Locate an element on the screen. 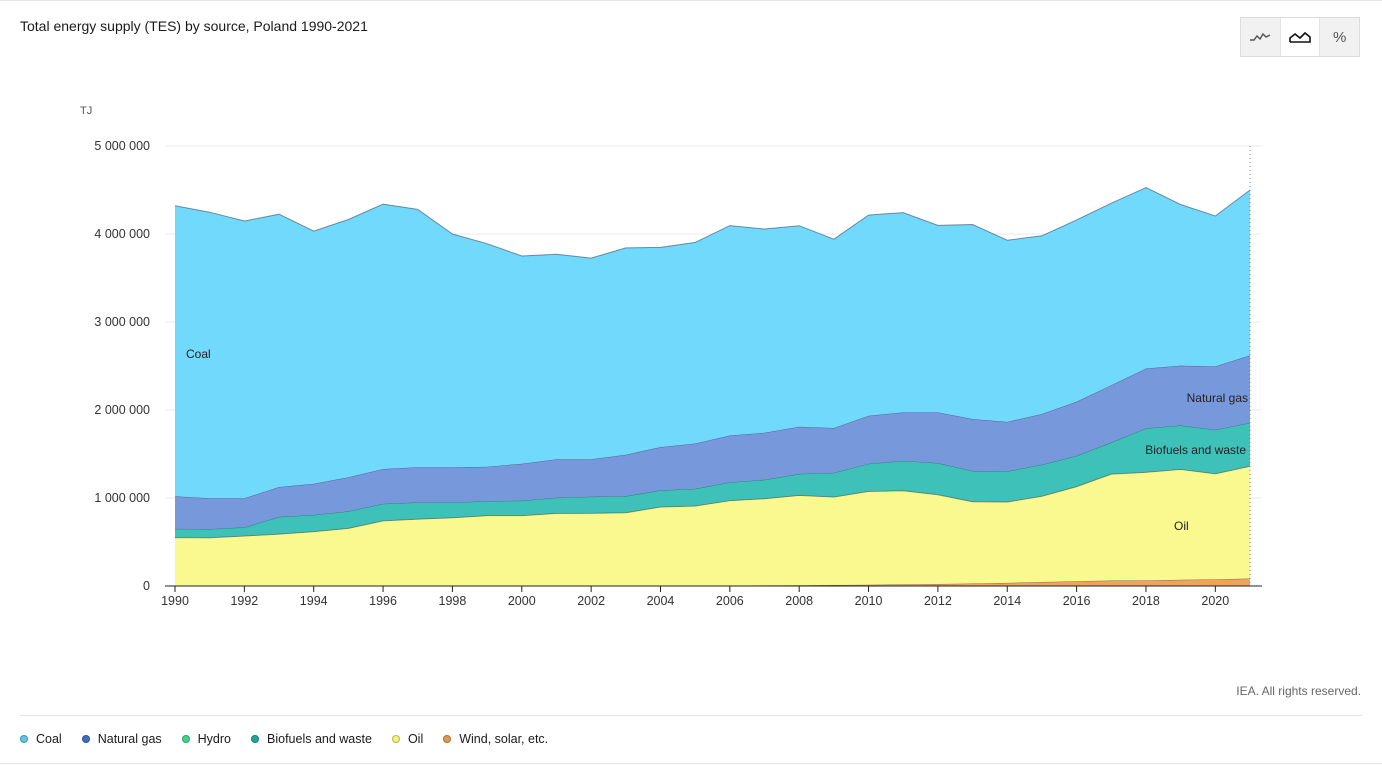 The height and width of the screenshot is (765, 1382). x-tick-label: 2006 is located at coordinates (730, 601).